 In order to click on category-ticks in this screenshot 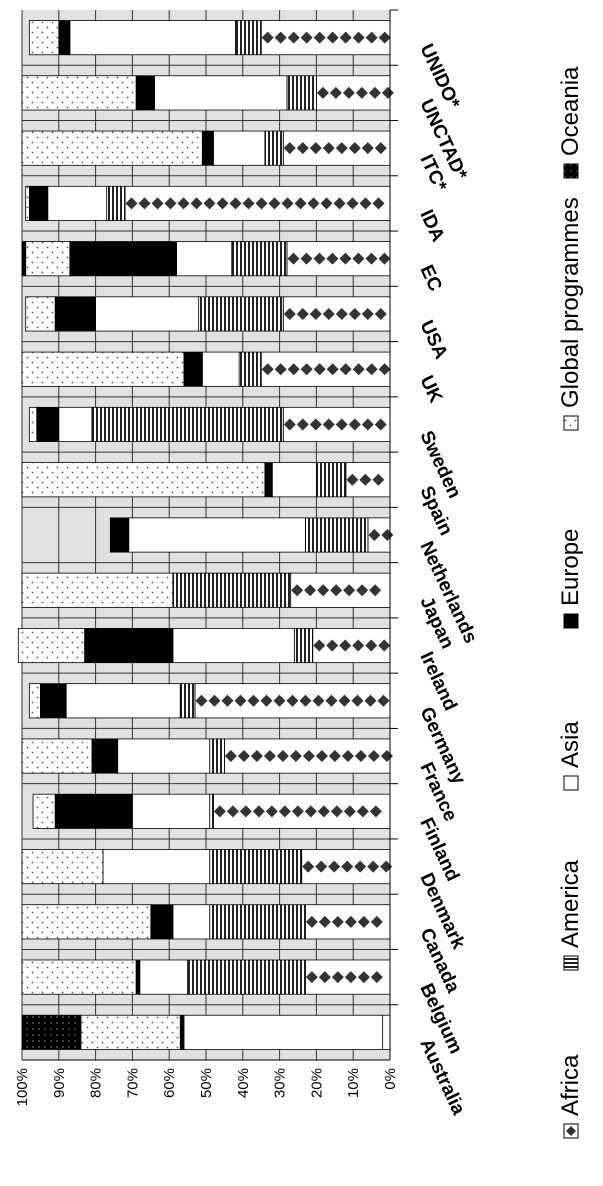, I will do `click(394, 507)`.